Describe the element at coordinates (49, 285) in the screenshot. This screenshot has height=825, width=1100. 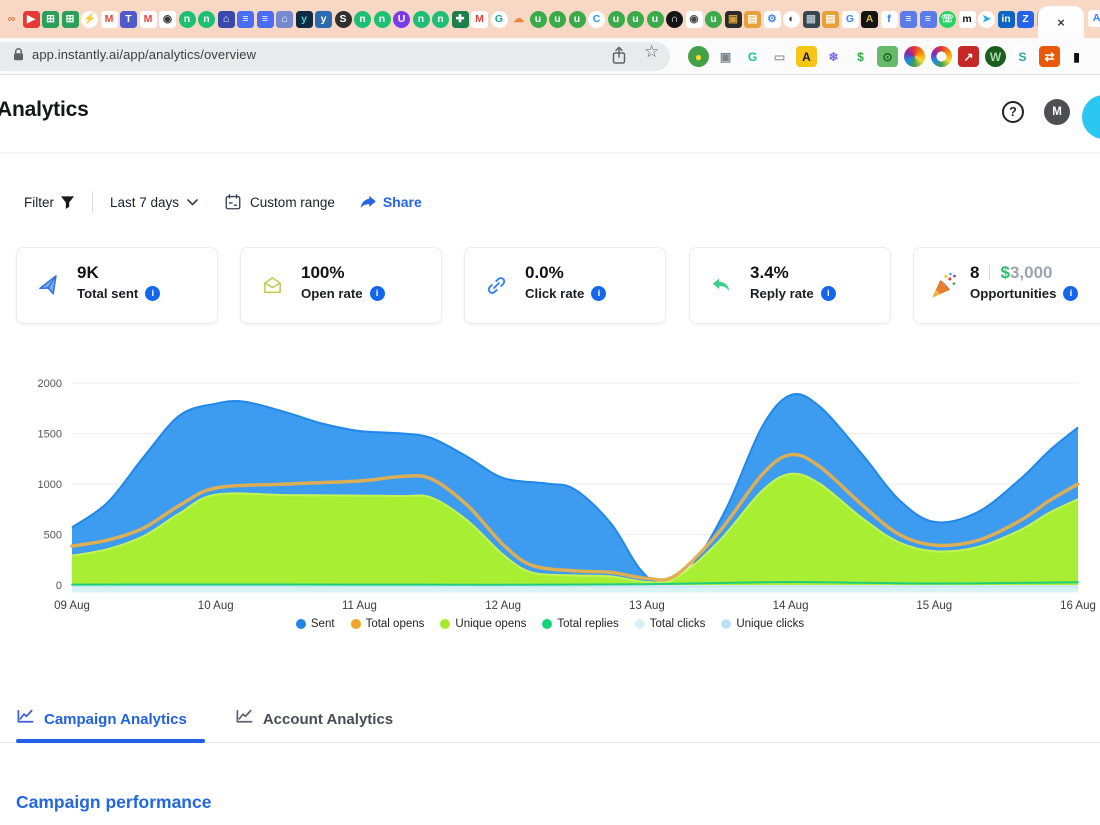
I see `paper-plane-icon` at that location.